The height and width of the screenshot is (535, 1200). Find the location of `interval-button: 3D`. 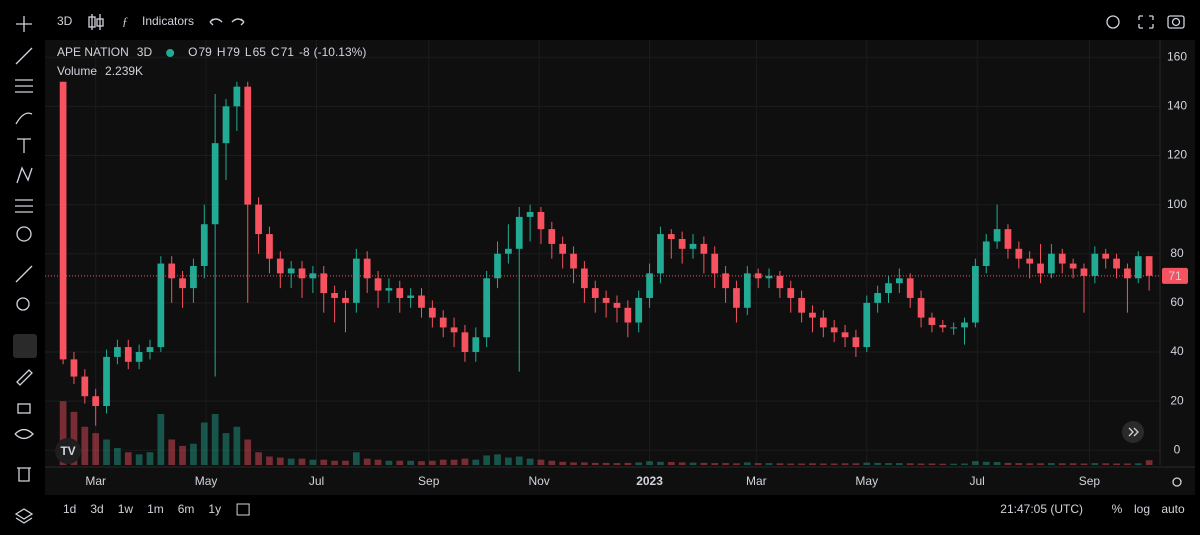

interval-button: 3D is located at coordinates (65, 21).